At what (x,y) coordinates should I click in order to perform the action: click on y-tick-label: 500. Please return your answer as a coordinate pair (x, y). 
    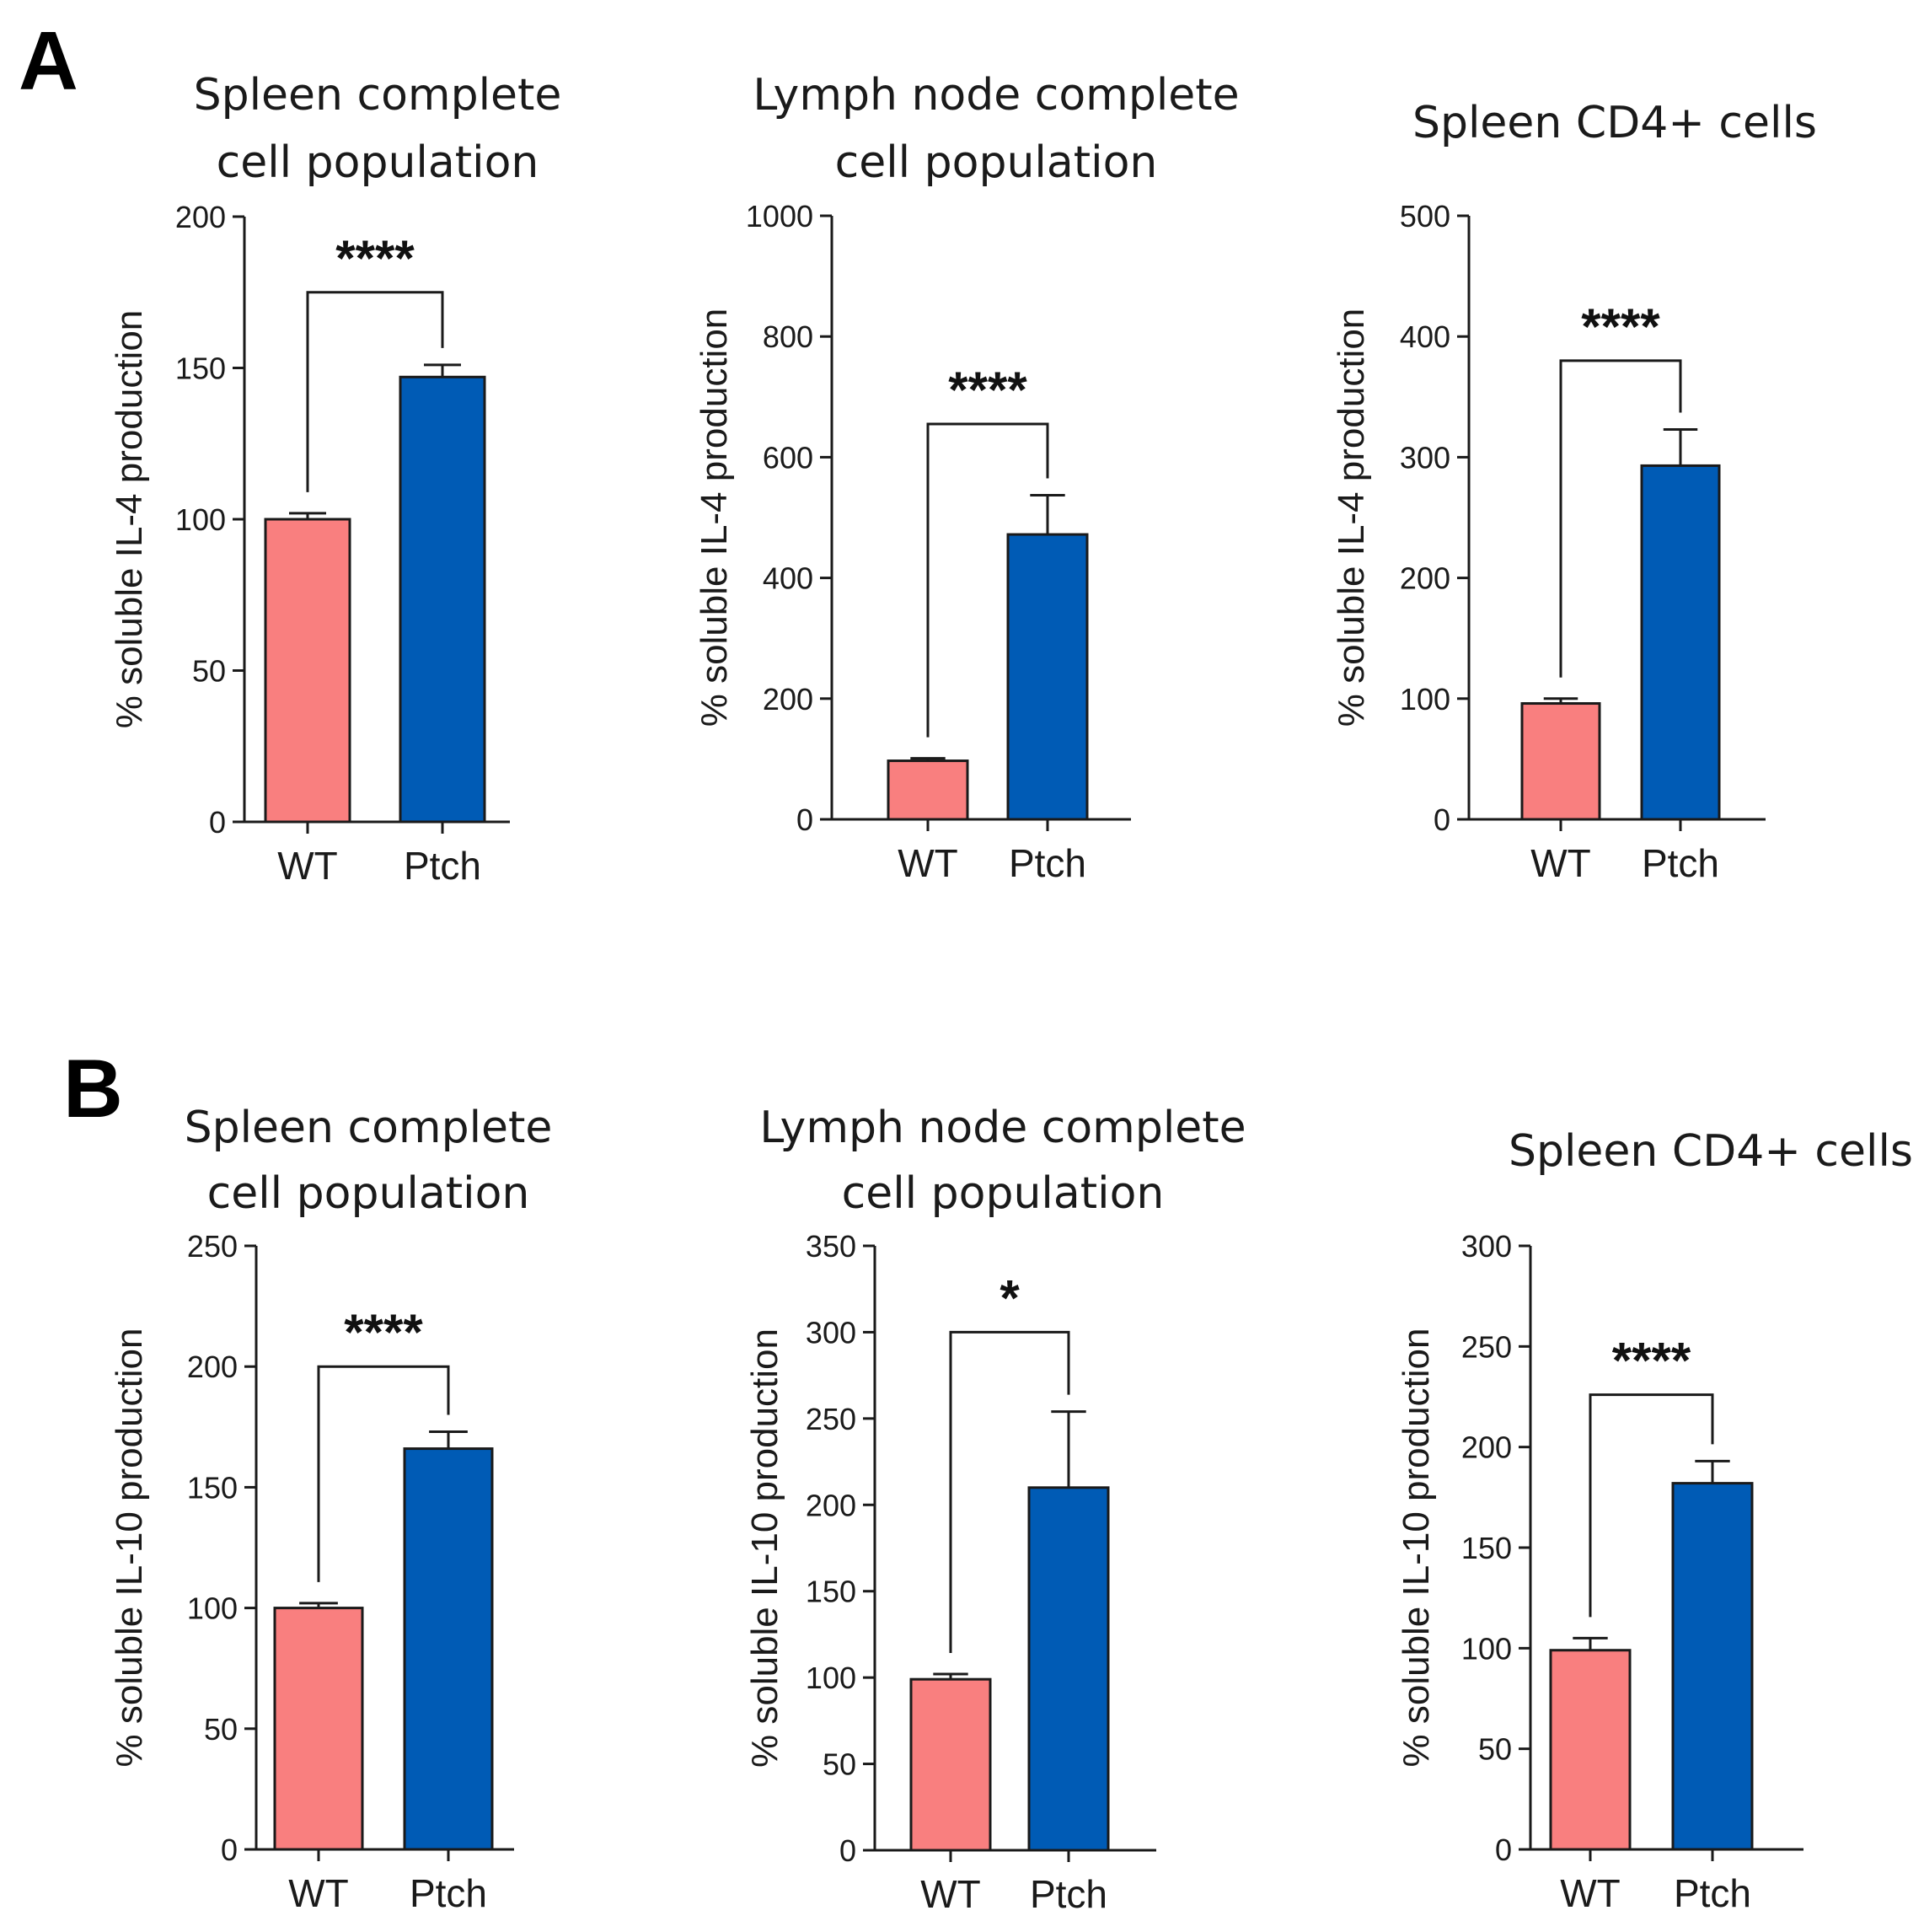
    Looking at the image, I should click on (1425, 216).